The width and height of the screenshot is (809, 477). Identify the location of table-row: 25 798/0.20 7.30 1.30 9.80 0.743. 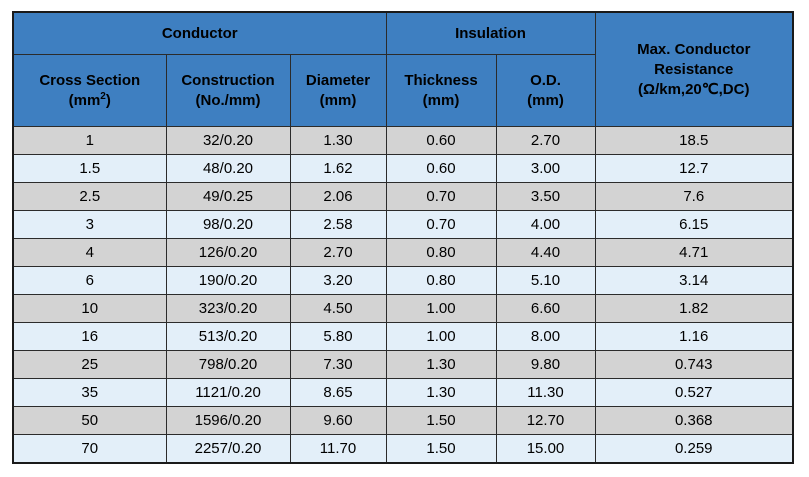
(403, 364).